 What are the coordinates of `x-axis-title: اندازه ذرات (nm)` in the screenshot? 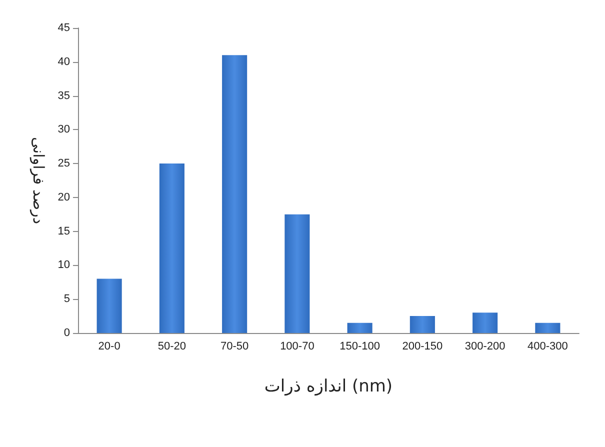 It's located at (328, 386).